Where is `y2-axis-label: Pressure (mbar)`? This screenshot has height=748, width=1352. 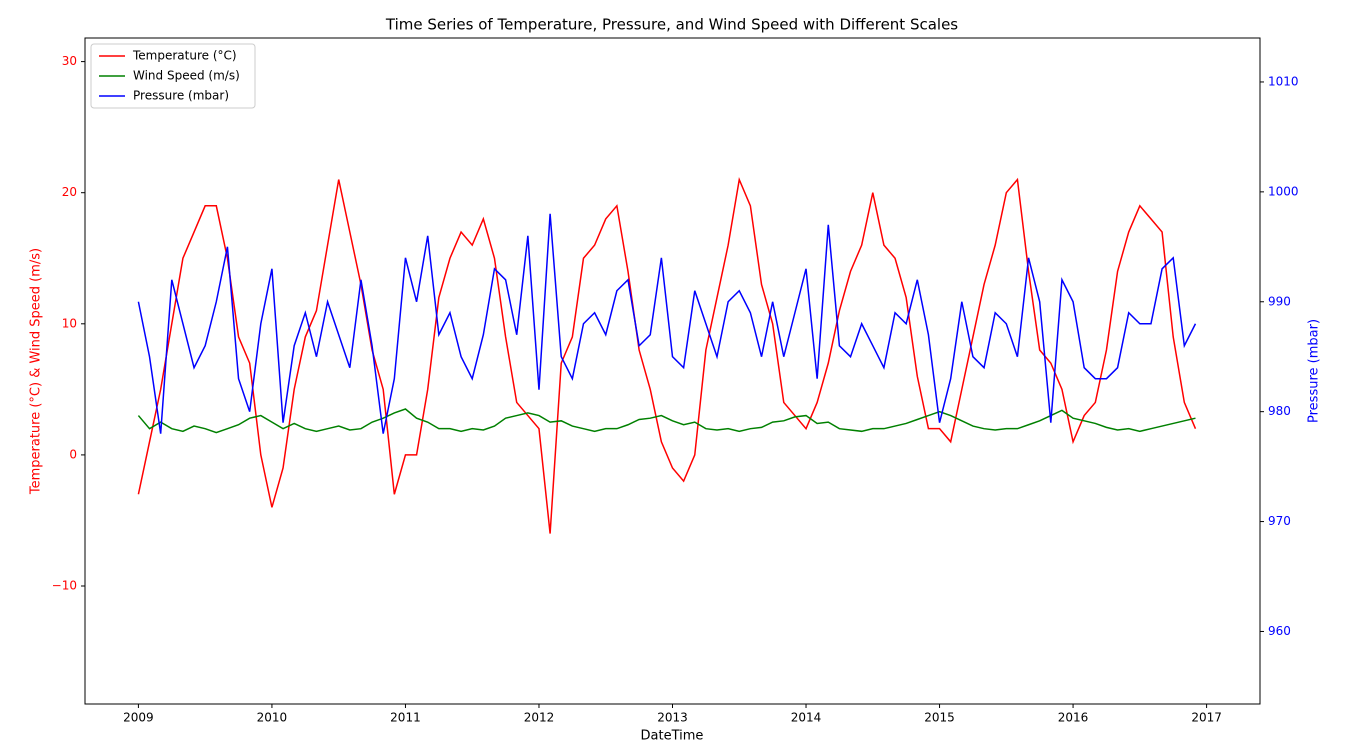
y2-axis-label: Pressure (mbar) is located at coordinates (1314, 371).